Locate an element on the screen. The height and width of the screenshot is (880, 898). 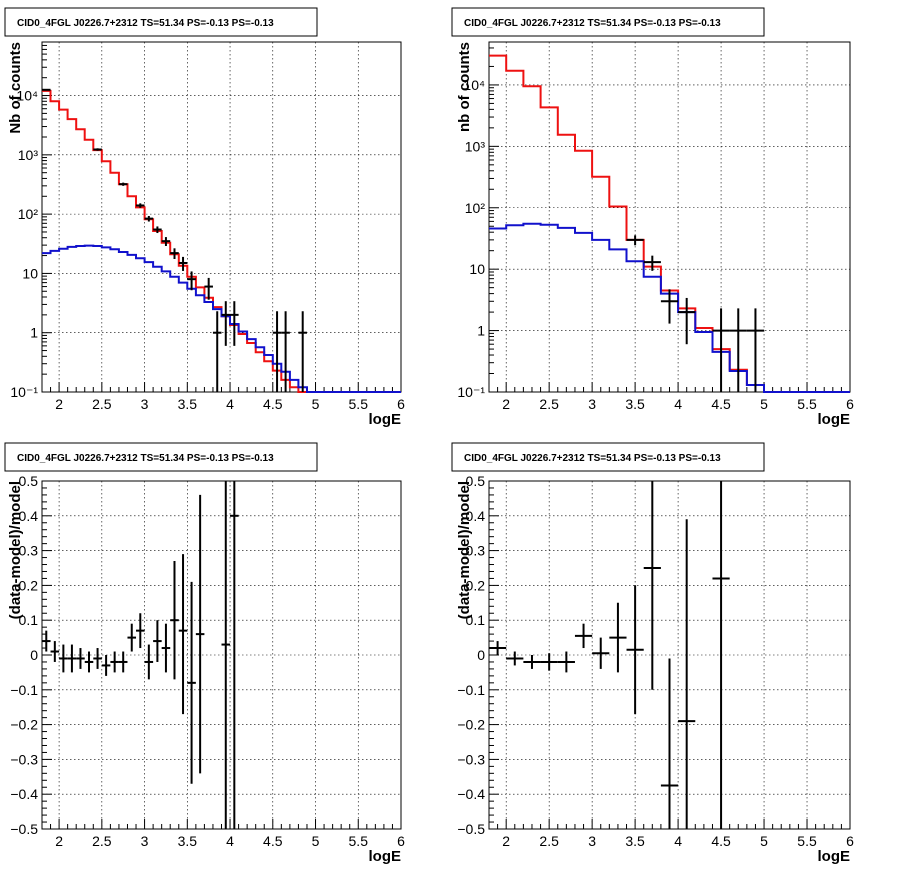
y-tick-label: 10⁻¹ is located at coordinates (24, 392).